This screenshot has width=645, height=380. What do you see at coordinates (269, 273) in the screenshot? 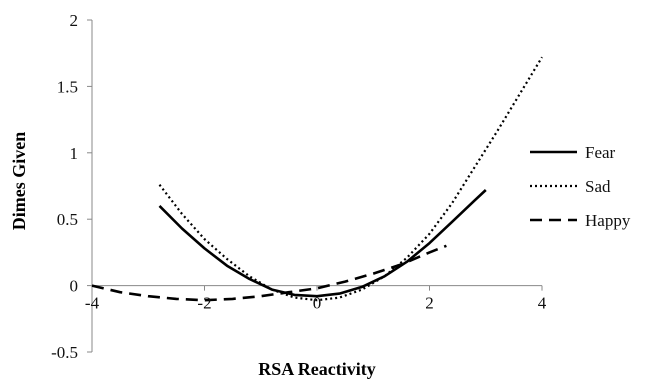
I see `series-line-happy` at bounding box center [269, 273].